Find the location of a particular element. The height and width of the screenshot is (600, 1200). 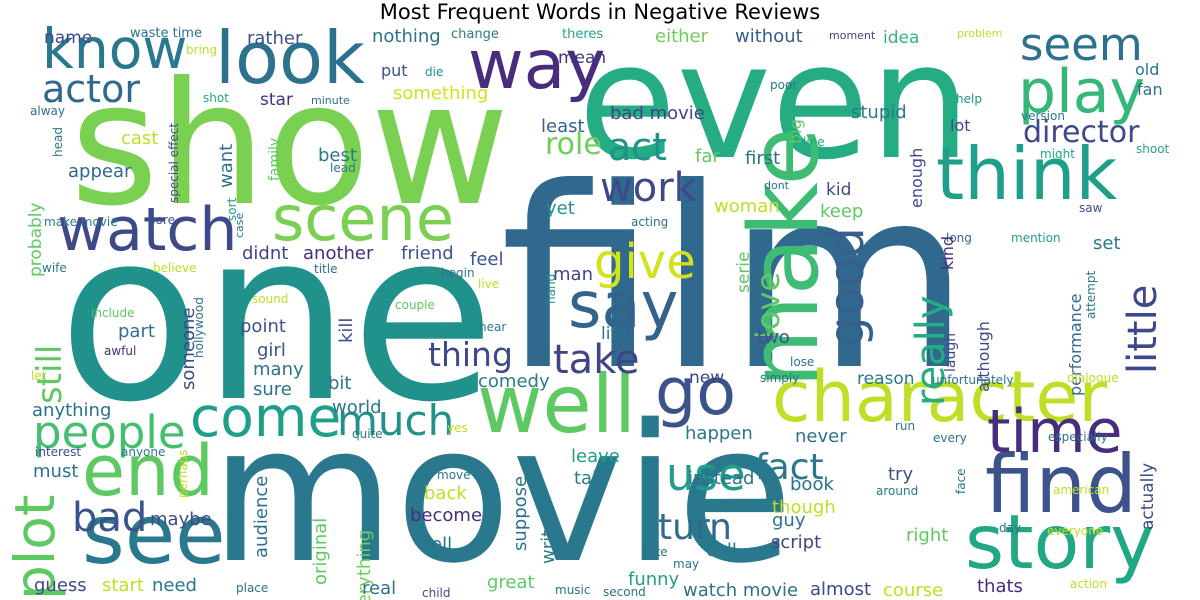

word-place: place is located at coordinates (252, 588).